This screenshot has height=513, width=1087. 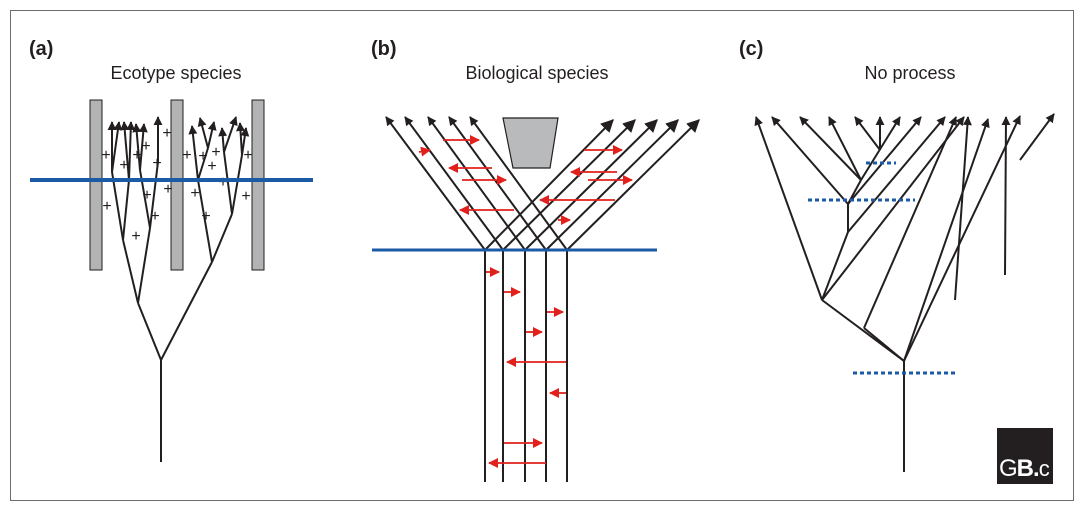 What do you see at coordinates (1044, 468) in the screenshot?
I see `logo-letter-c: c` at bounding box center [1044, 468].